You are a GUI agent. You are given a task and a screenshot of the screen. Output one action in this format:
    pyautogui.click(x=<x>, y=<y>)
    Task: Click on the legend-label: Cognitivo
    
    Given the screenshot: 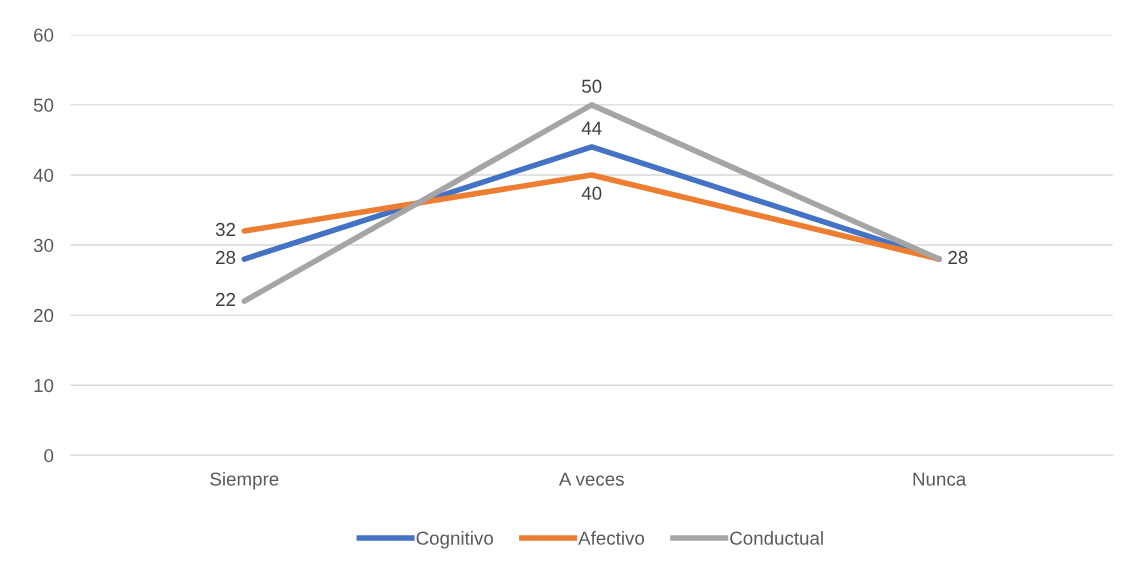 What is the action you would take?
    pyautogui.click(x=454, y=540)
    